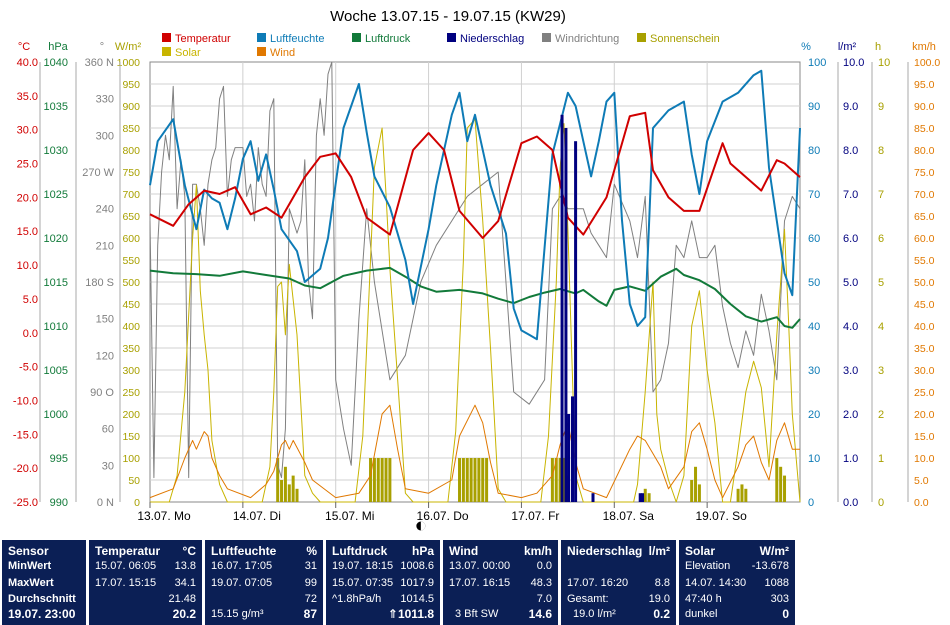 The width and height of the screenshot is (950, 625). Describe the element at coordinates (881, 415) in the screenshot. I see `y-tick-label: 2` at that location.